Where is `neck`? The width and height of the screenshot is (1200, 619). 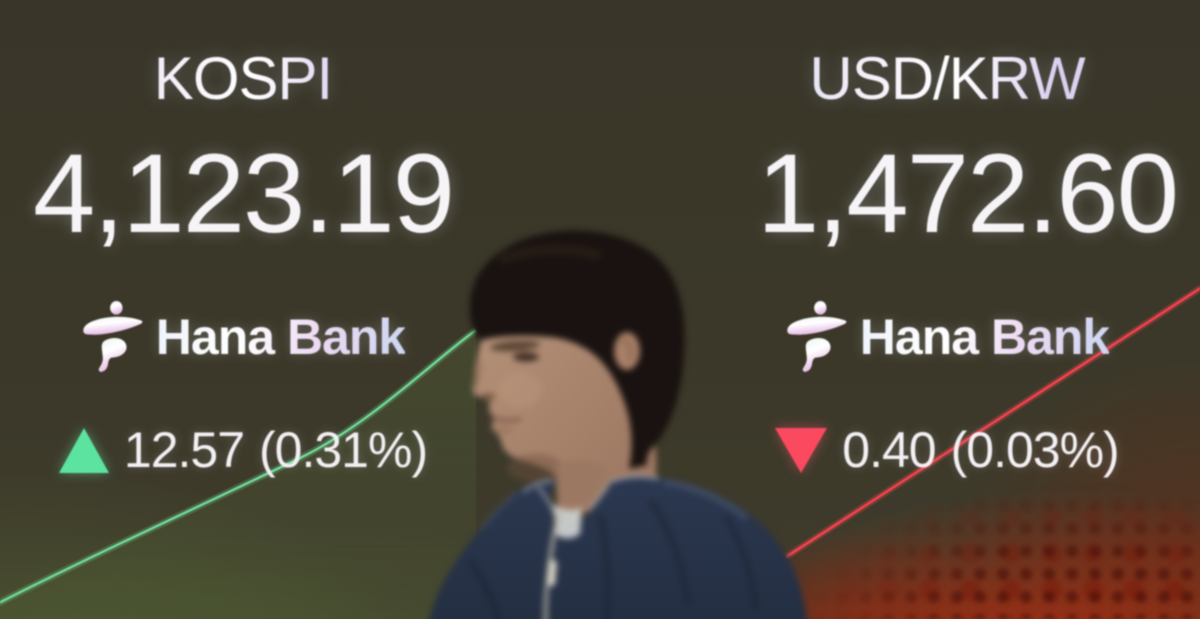
neck is located at coordinates (582, 482).